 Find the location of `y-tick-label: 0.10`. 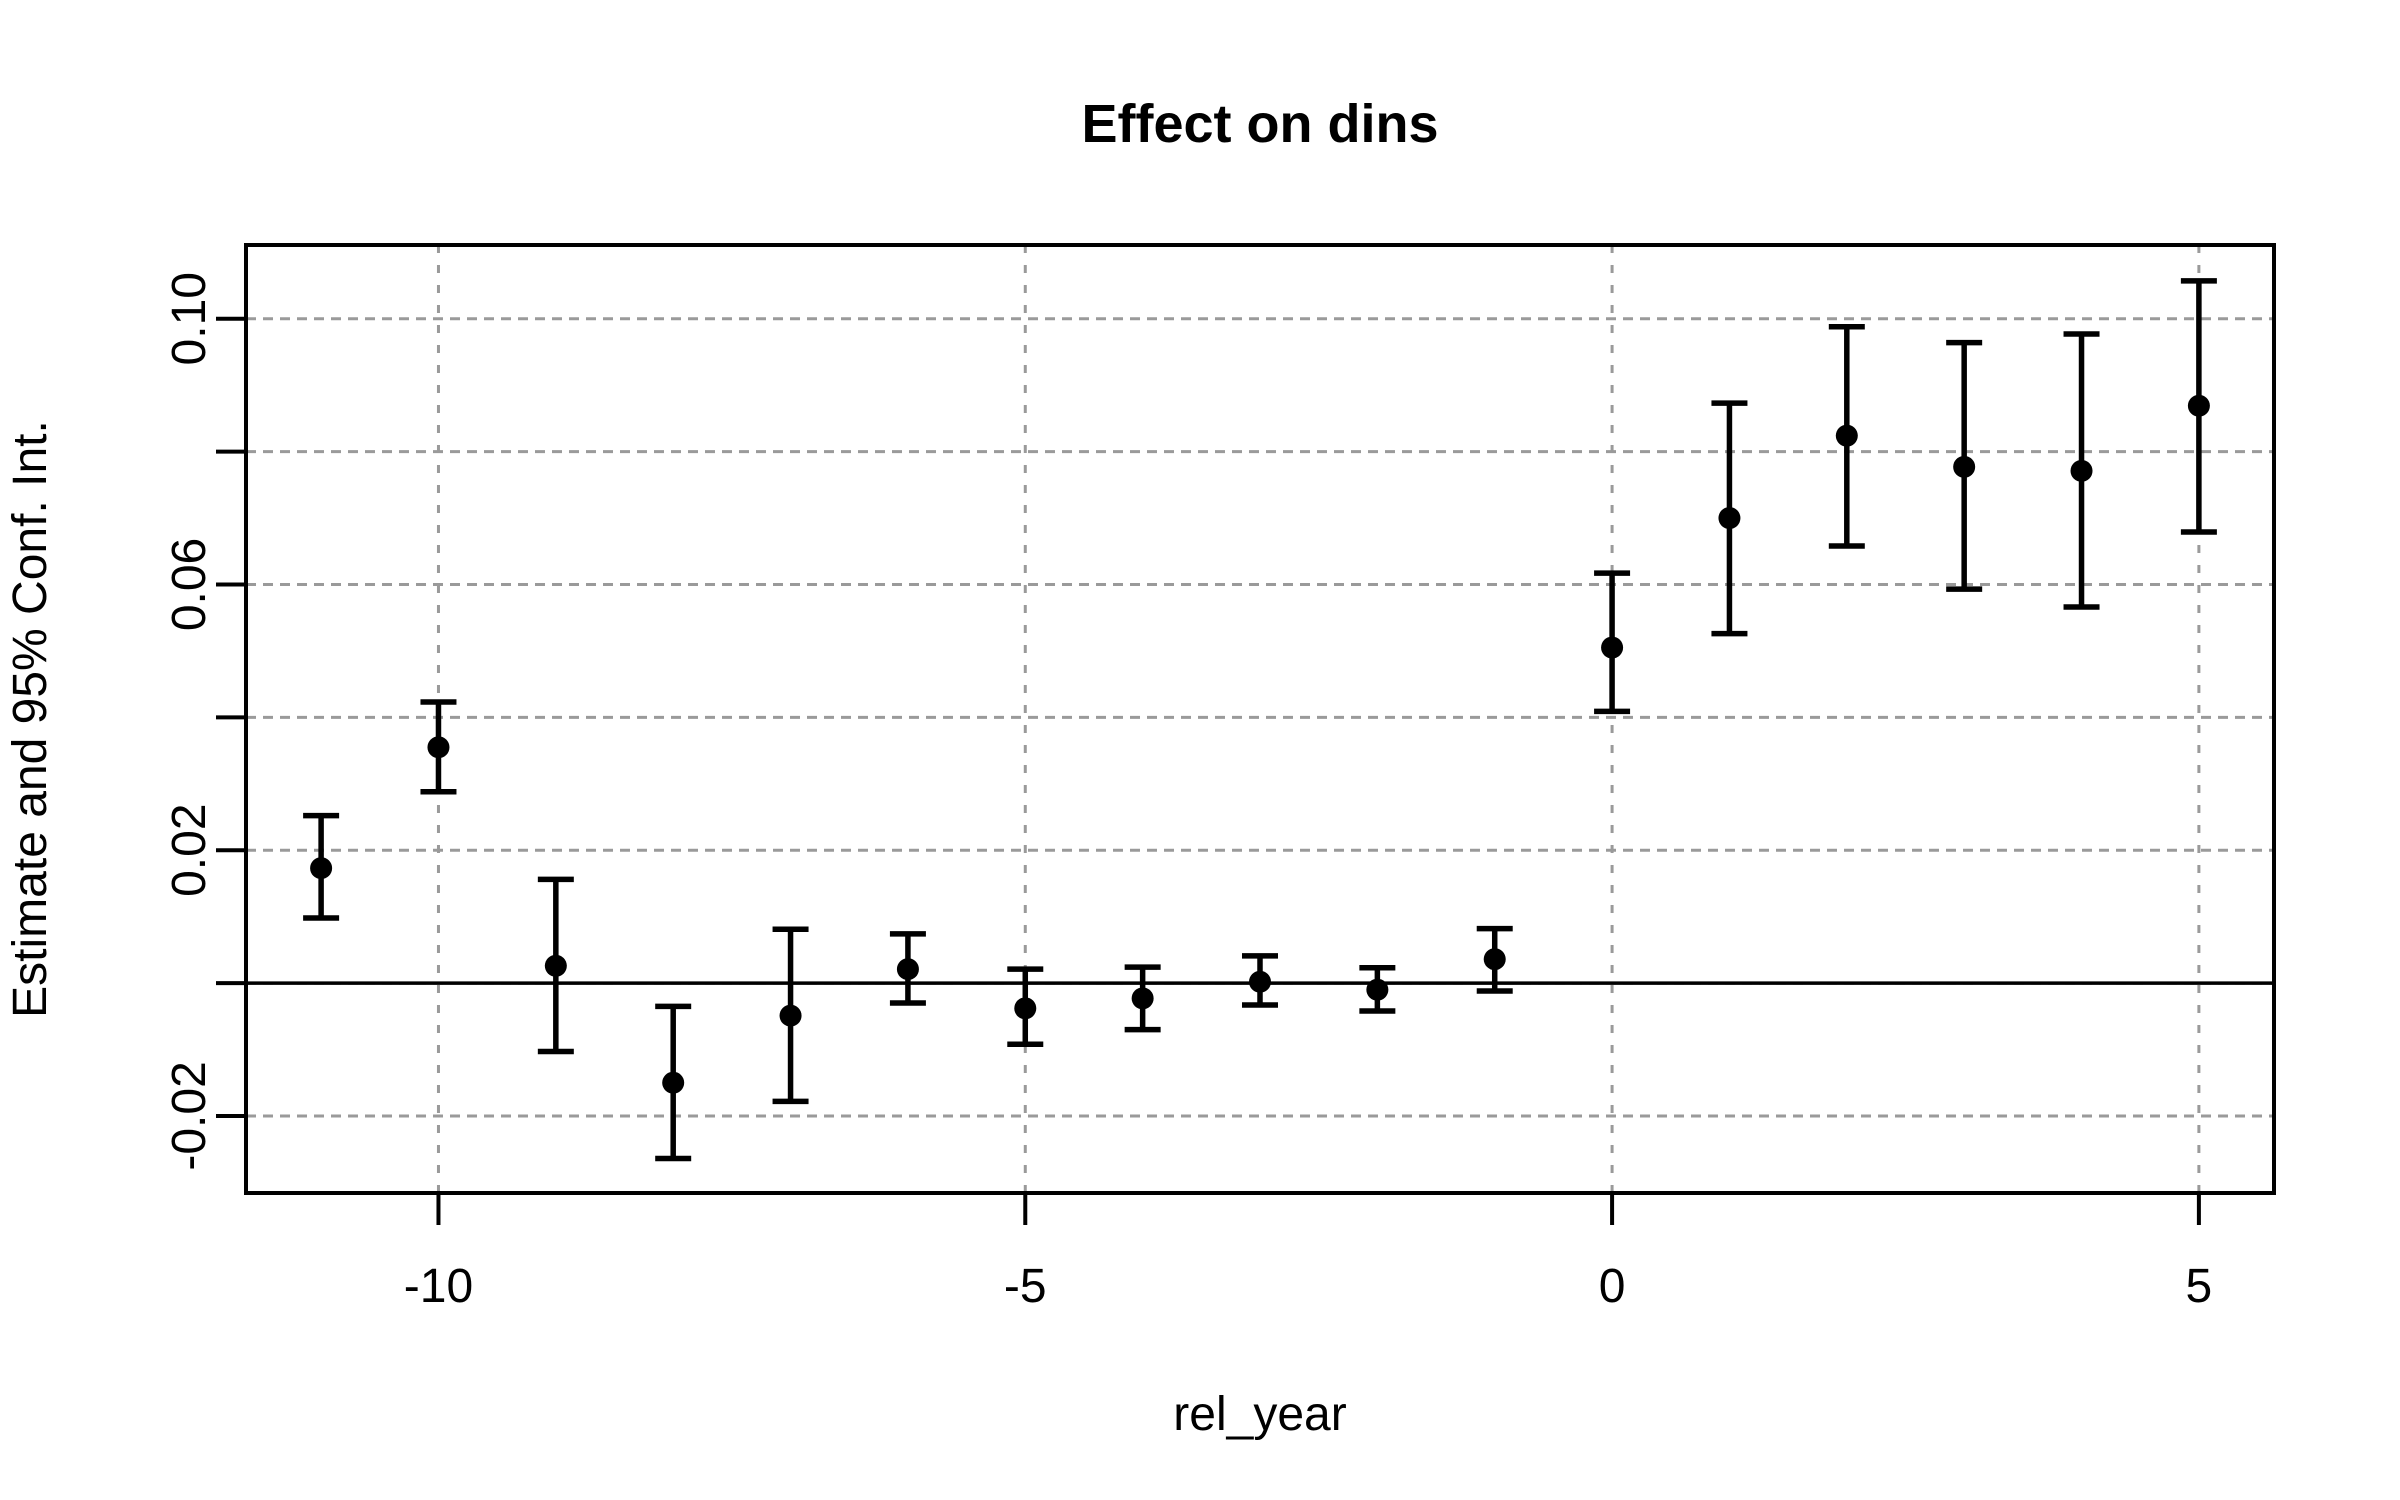

y-tick-label: 0.10 is located at coordinates (189, 318).